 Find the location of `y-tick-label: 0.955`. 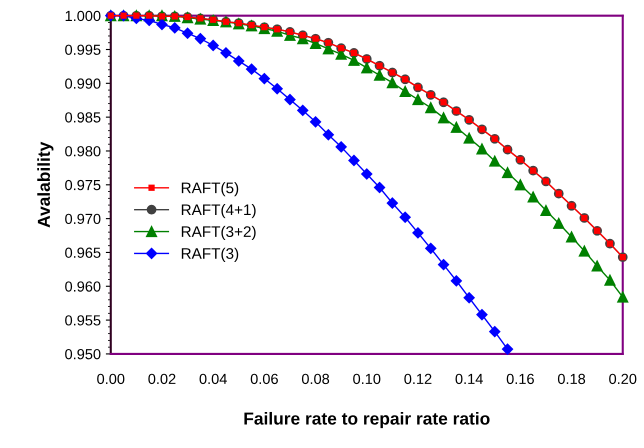

y-tick-label: 0.955 is located at coordinates (82, 320).